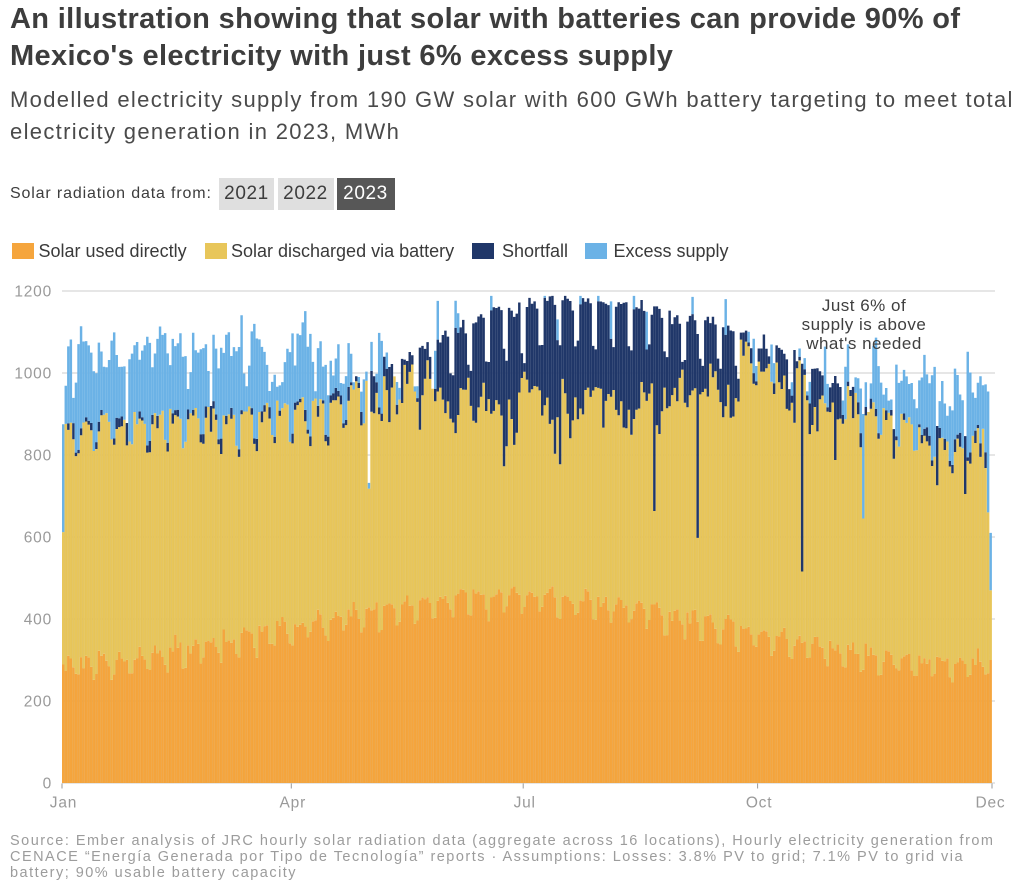 The image size is (1024, 891). I want to click on svg-text: 400, so click(38, 619).